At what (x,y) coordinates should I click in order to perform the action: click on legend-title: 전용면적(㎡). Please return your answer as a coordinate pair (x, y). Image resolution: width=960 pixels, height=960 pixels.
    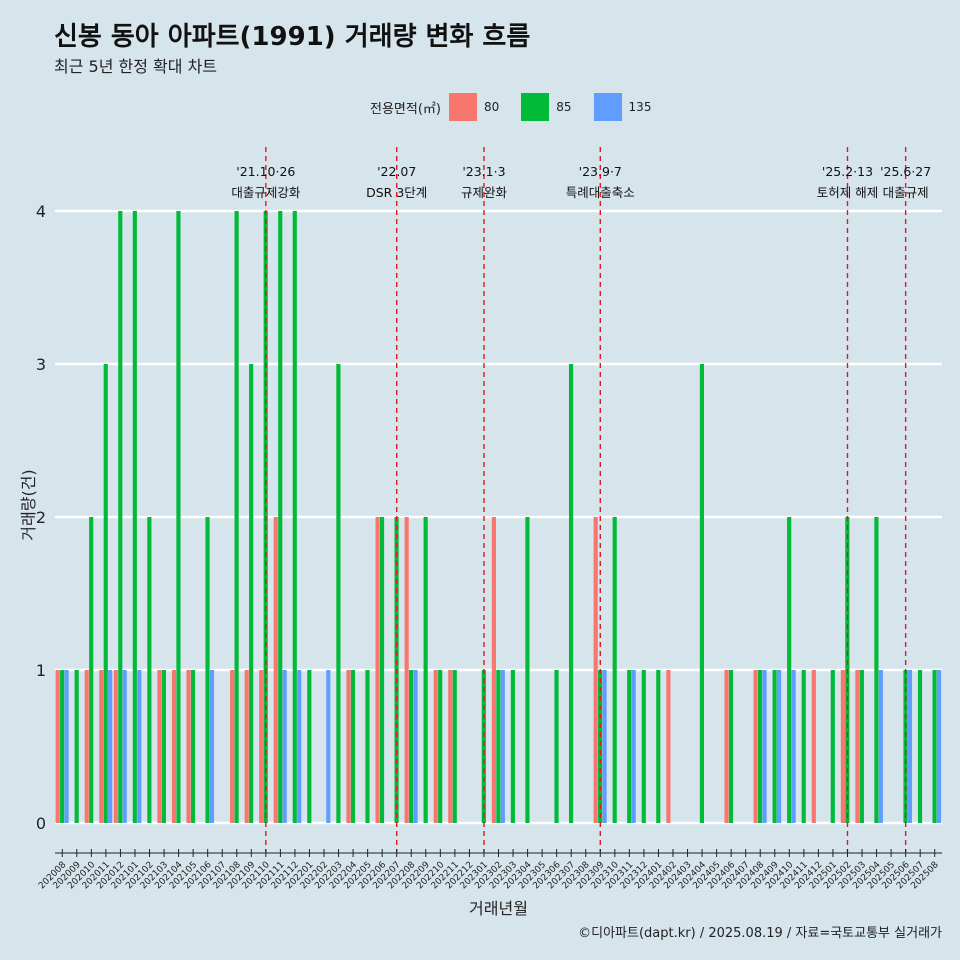
    Looking at the image, I should click on (405, 109).